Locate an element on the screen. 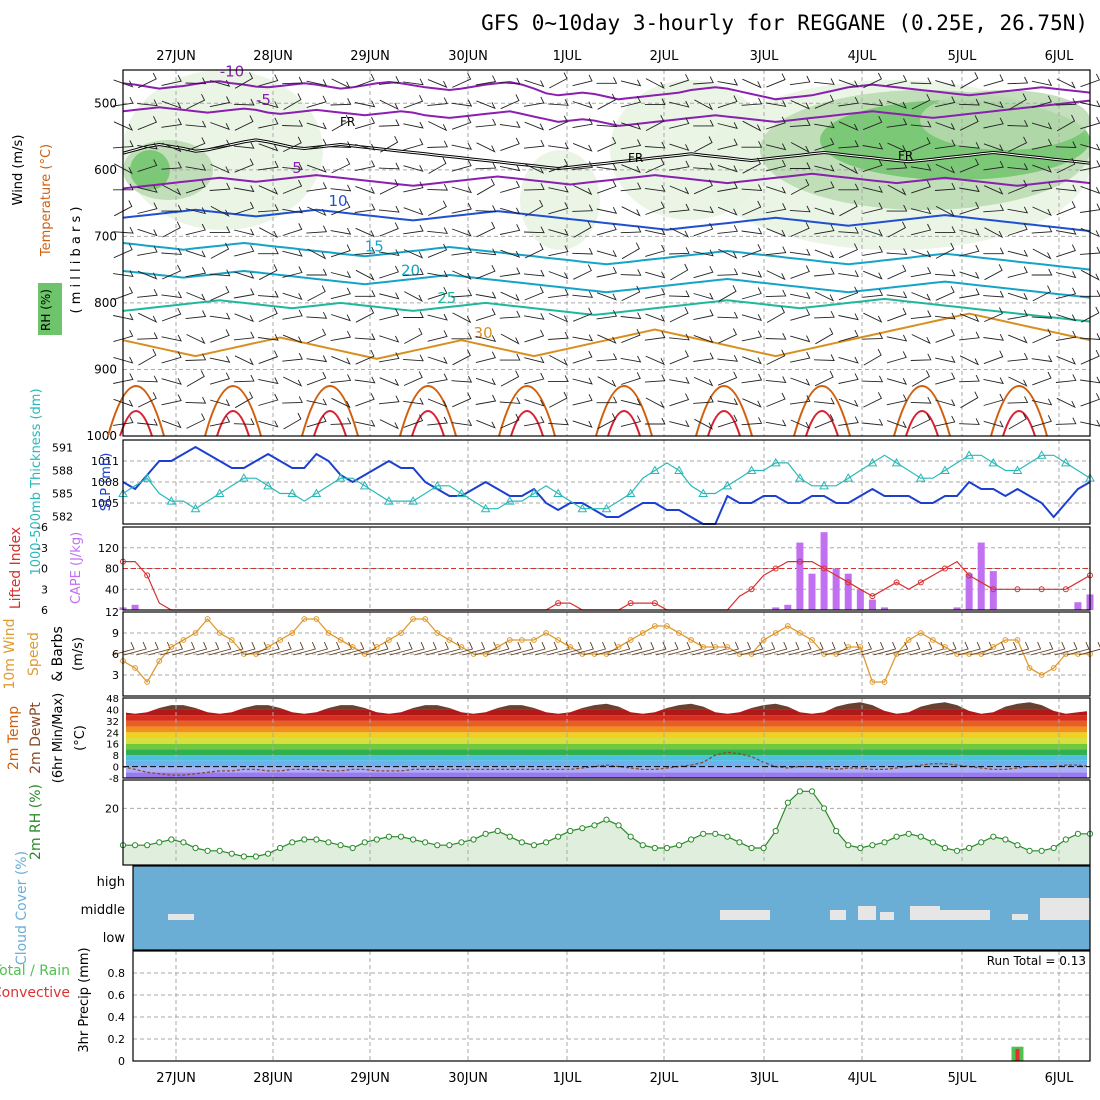  date-label-top: 6JUL is located at coordinates (1060, 56).